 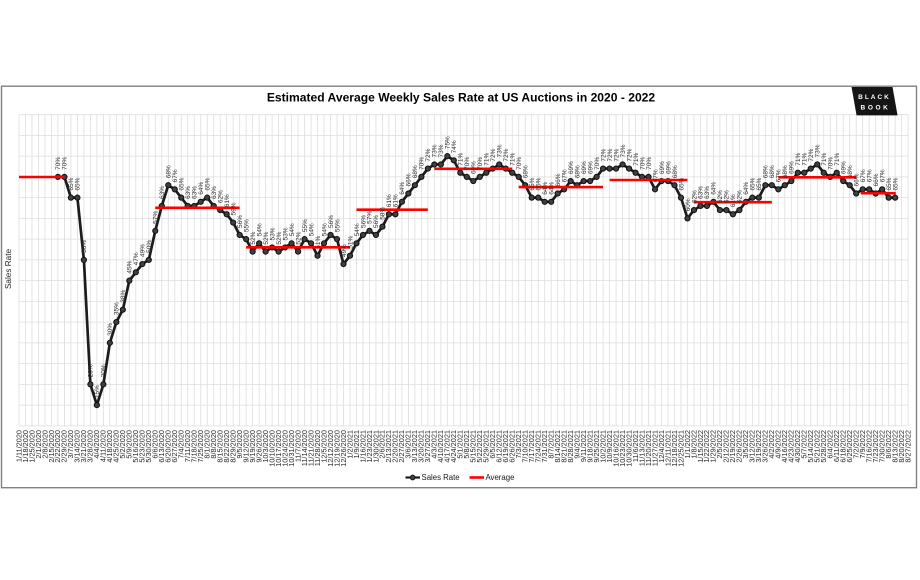 I want to click on svg-text: 1/16/2021, so click(x=362, y=446).